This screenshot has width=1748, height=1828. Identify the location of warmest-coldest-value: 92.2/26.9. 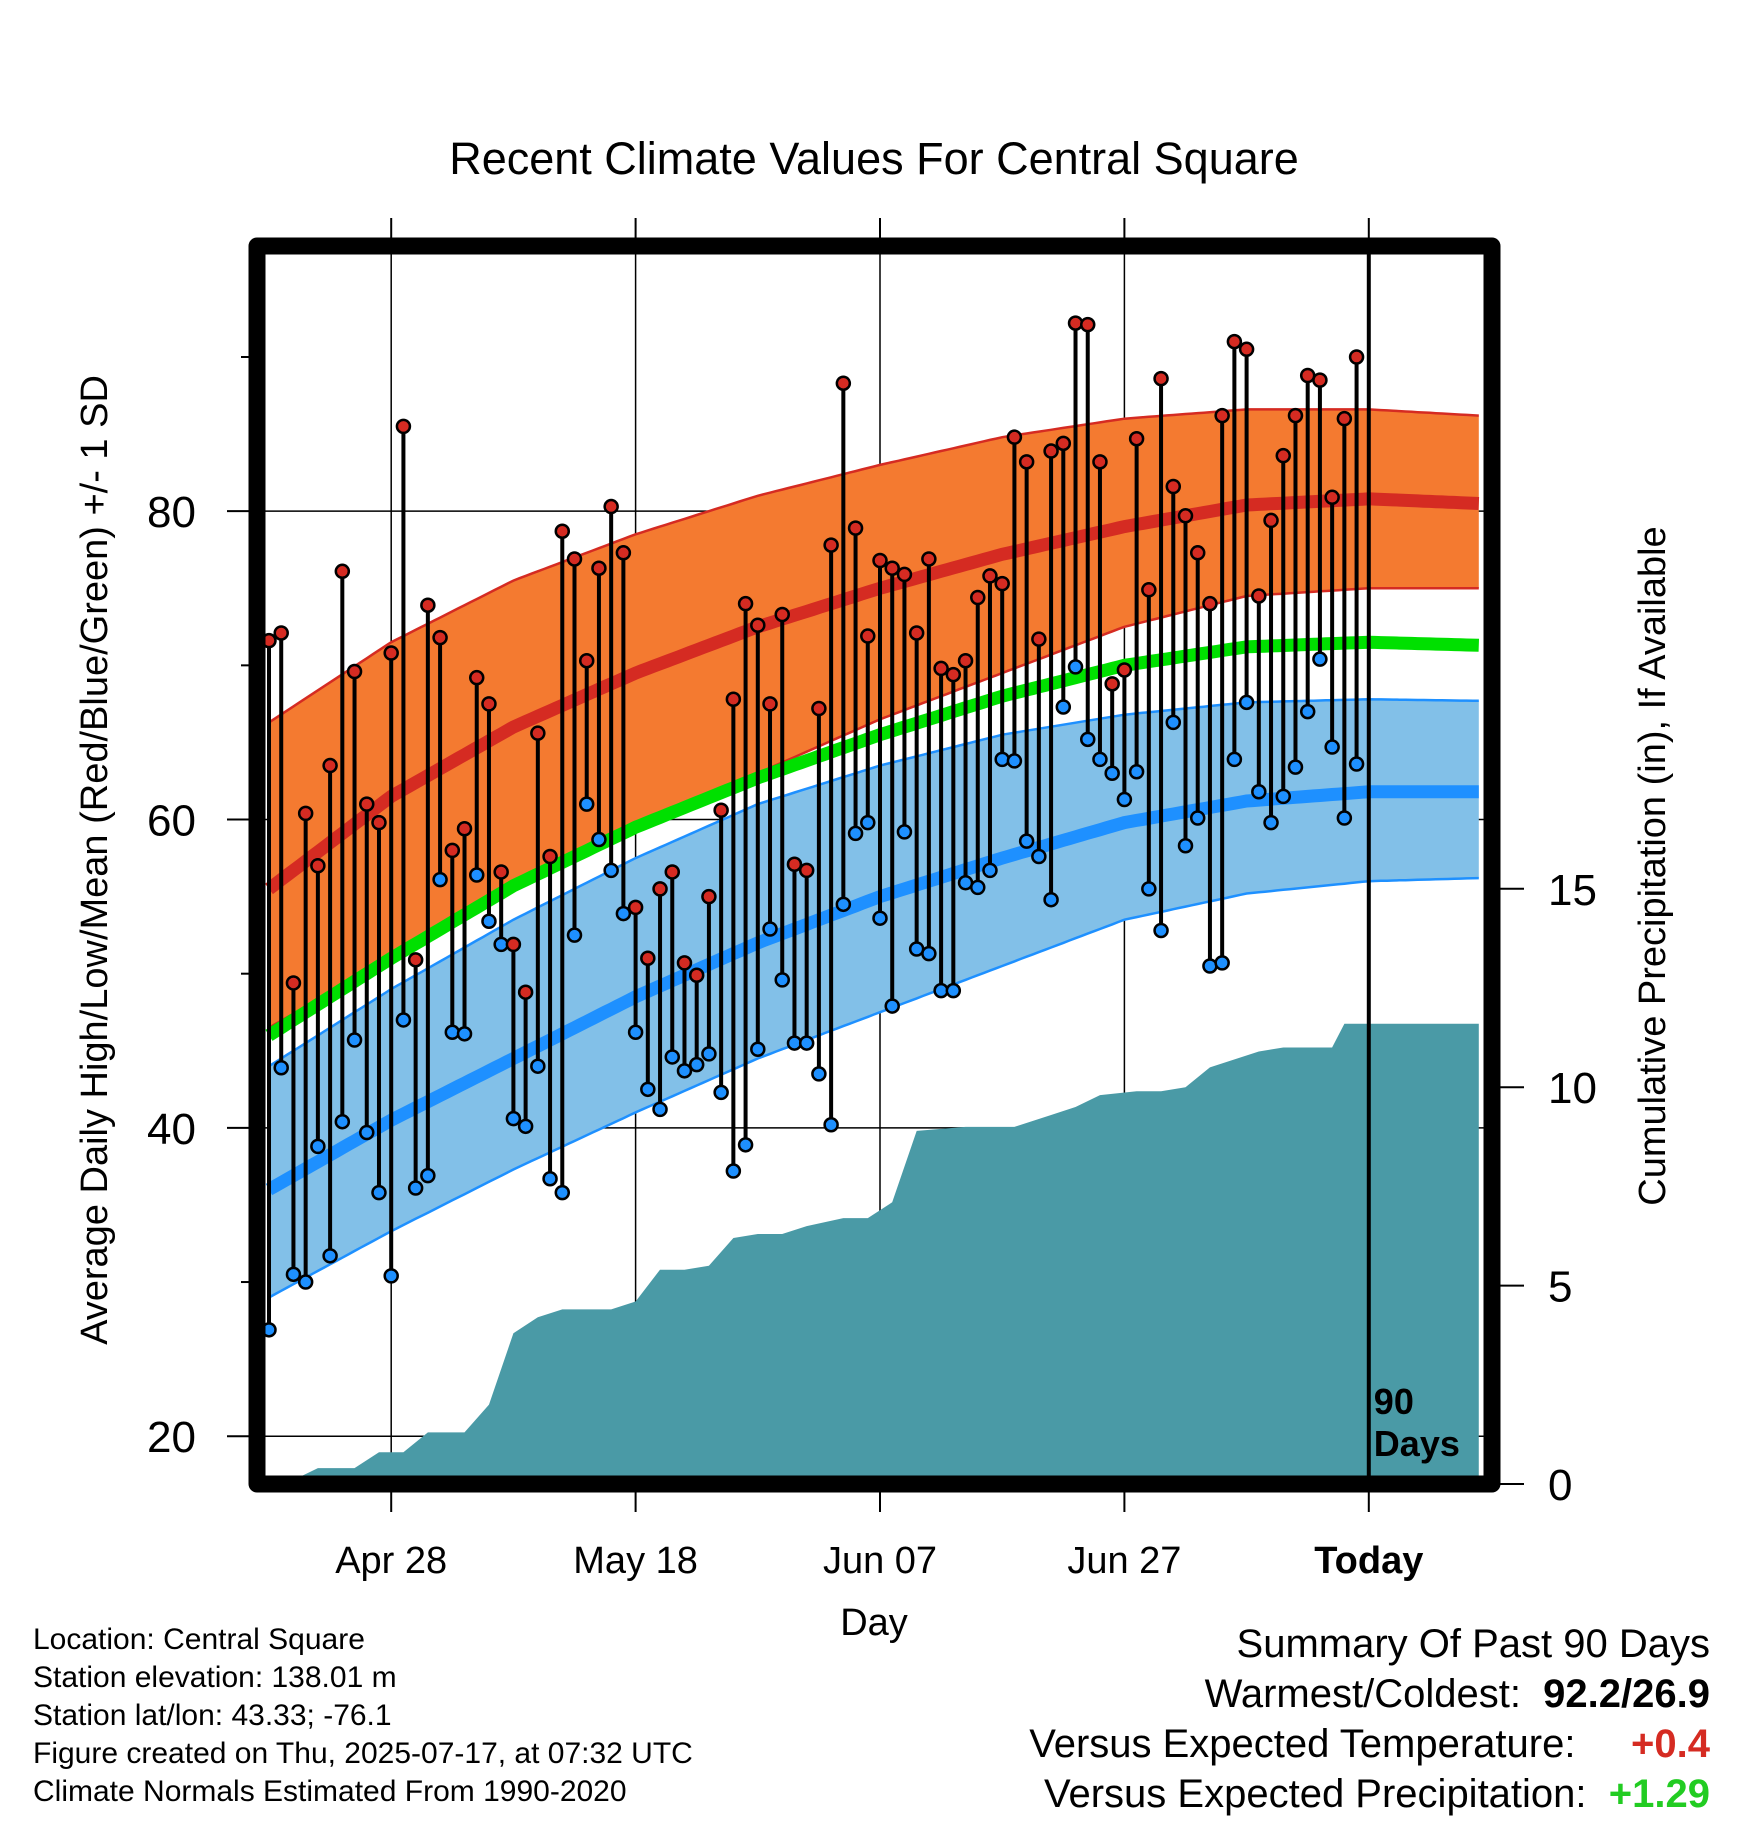
(1626, 1694).